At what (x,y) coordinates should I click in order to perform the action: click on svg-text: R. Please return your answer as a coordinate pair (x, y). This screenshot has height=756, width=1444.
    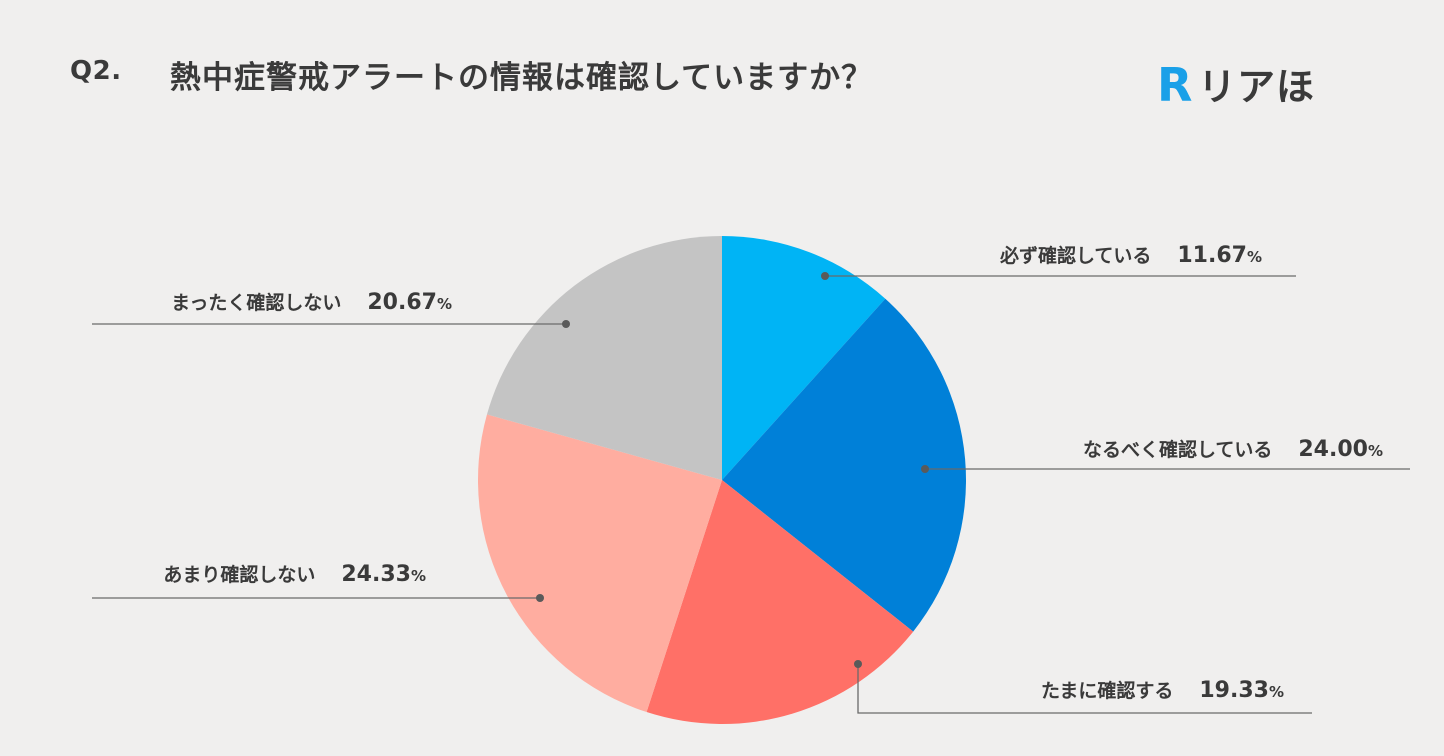
    Looking at the image, I should click on (1174, 84).